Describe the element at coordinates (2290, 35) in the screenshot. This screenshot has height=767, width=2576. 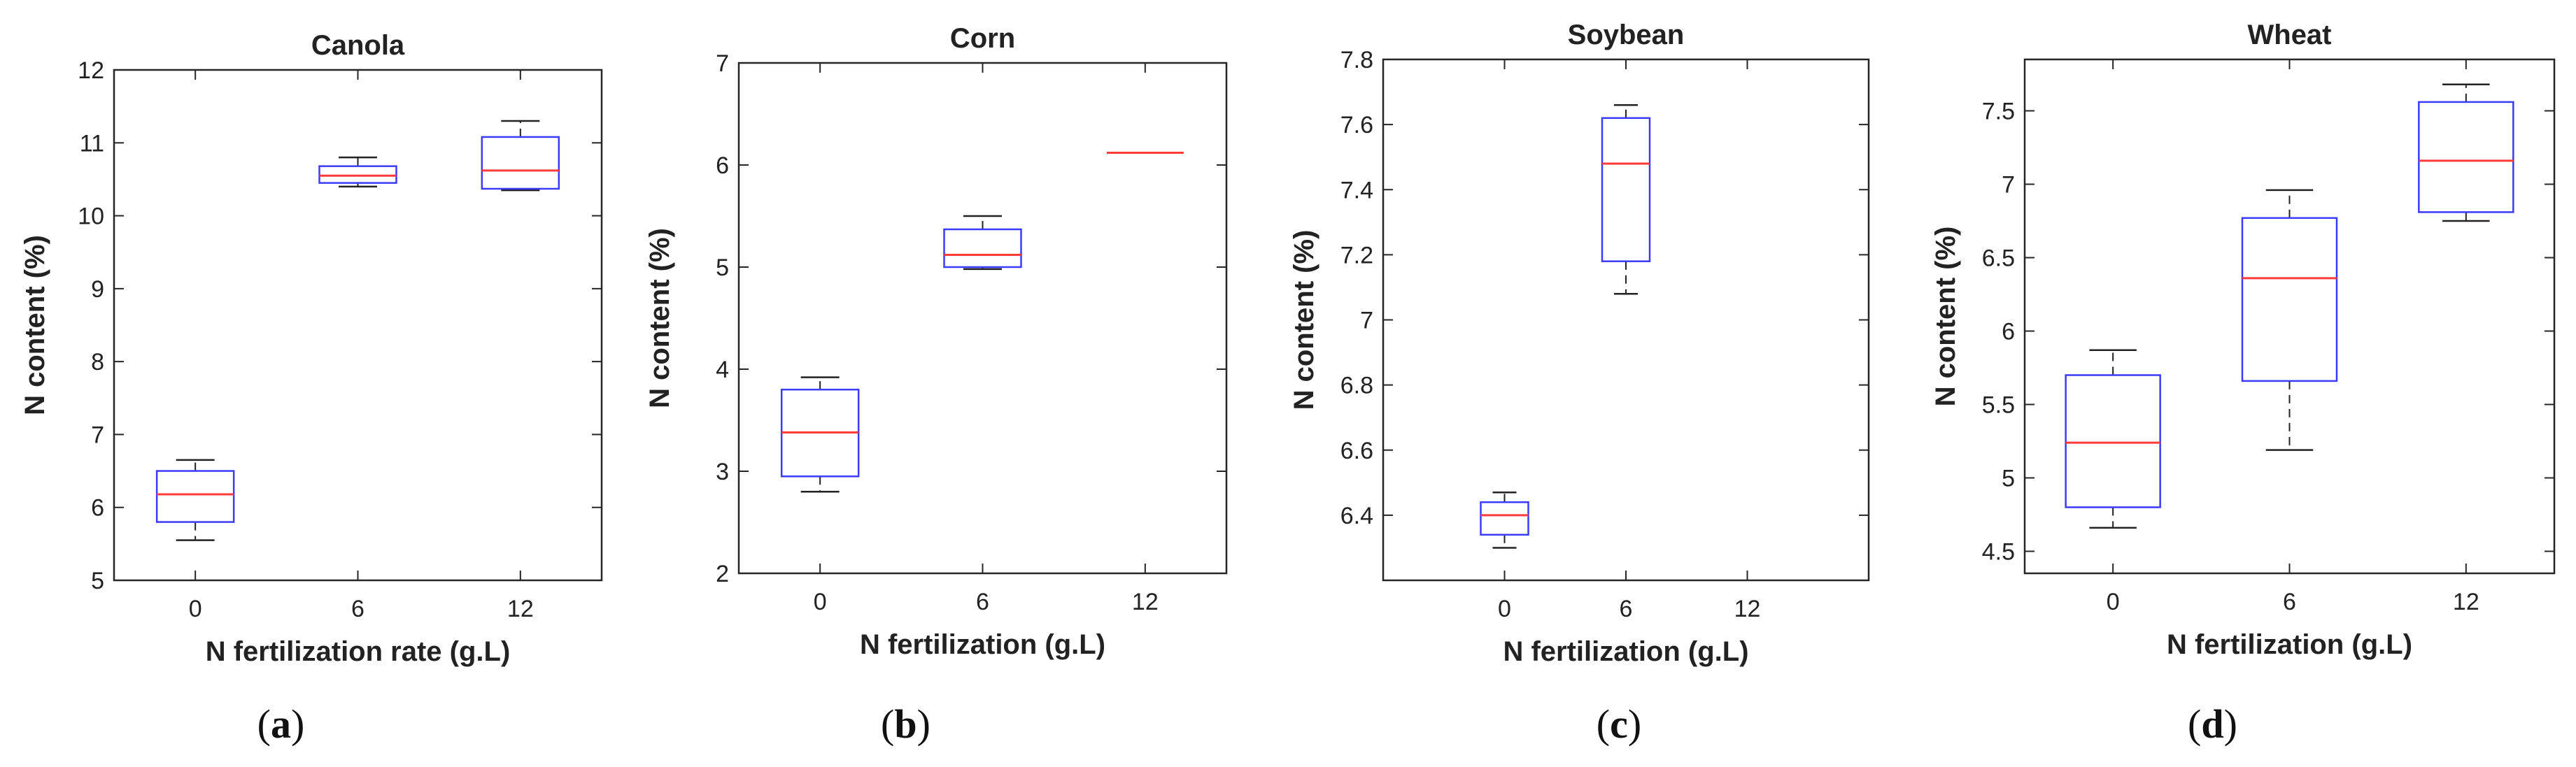
I see `chart-title: Wheat` at that location.